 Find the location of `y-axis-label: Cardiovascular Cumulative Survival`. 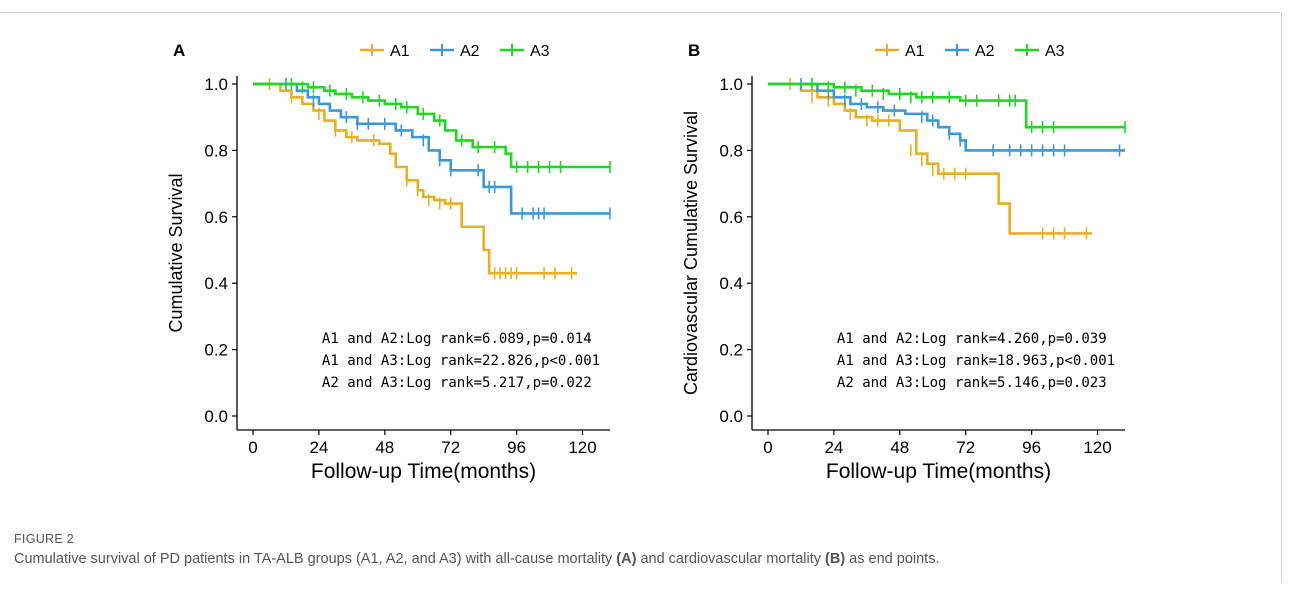

y-axis-label: Cardiovascular Cumulative Survival is located at coordinates (691, 253).